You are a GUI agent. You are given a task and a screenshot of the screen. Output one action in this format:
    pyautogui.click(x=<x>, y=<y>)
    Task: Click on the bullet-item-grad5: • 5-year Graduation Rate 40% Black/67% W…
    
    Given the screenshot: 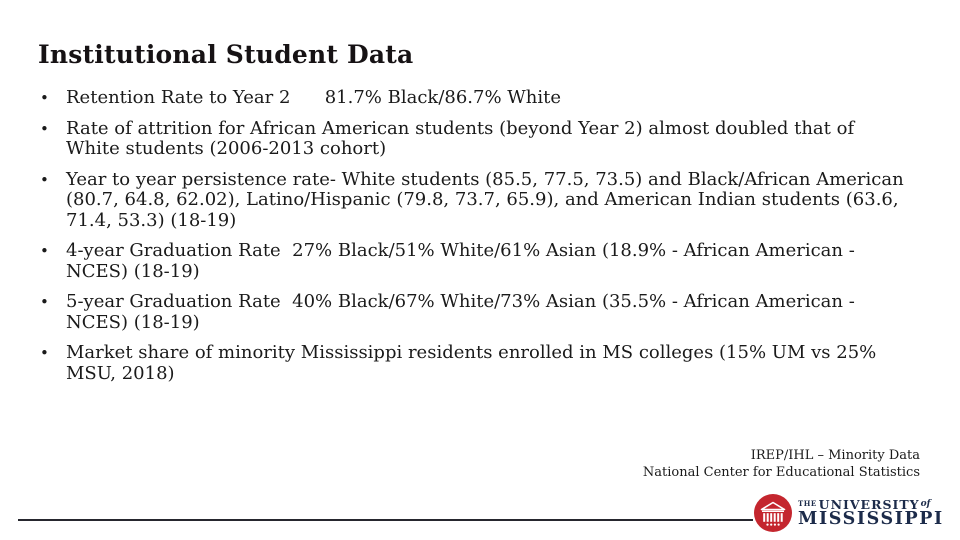 What is the action you would take?
    pyautogui.click(x=487, y=312)
    